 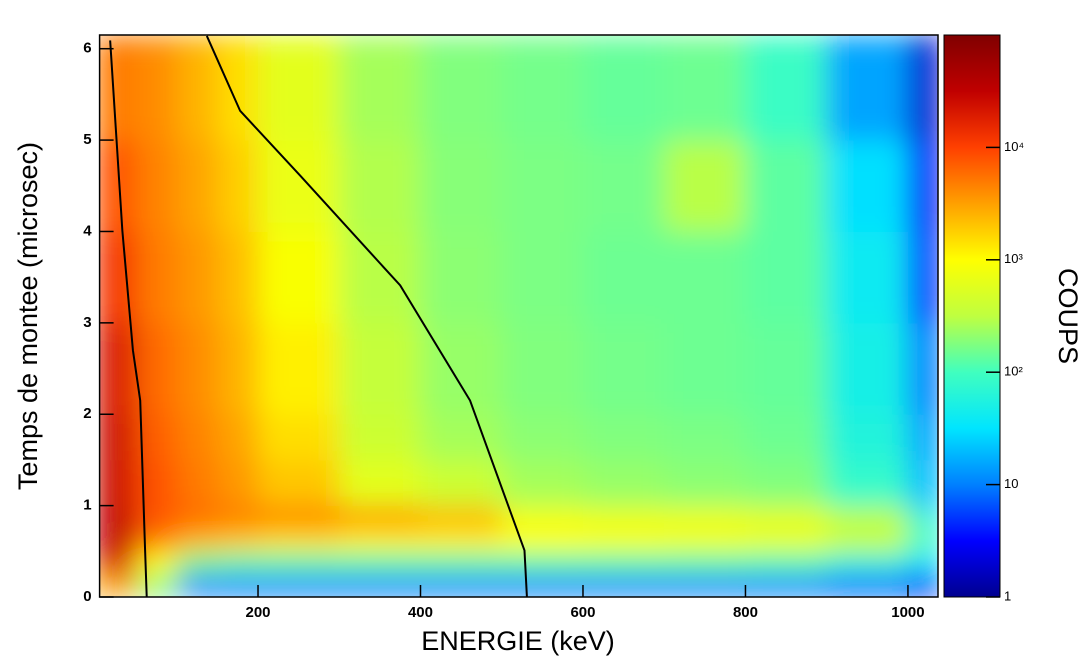 What do you see at coordinates (87, 505) in the screenshot?
I see `y-tick-label: 1` at bounding box center [87, 505].